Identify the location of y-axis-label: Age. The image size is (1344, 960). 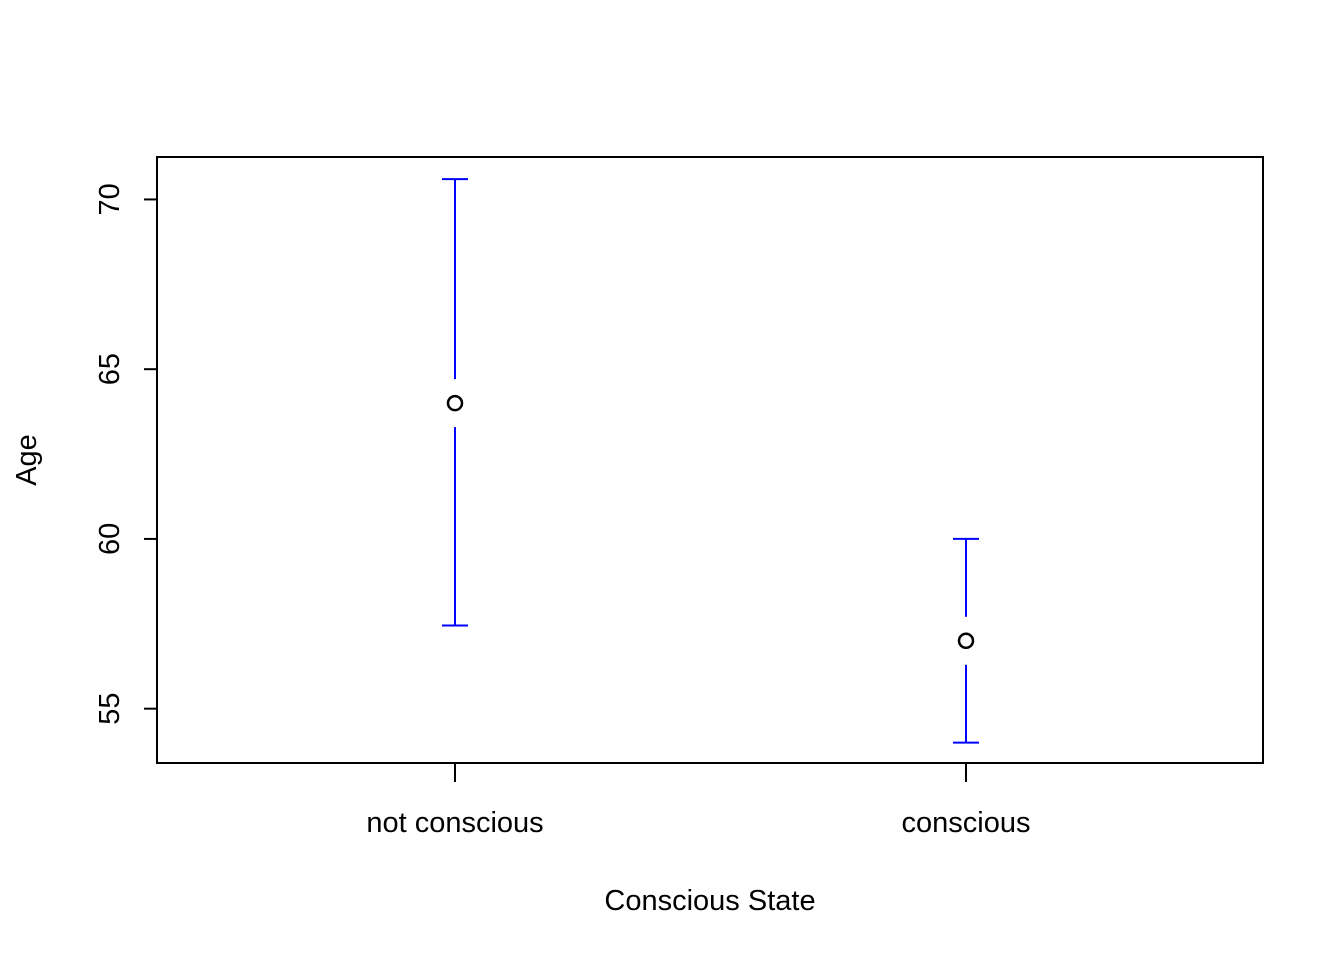
(27, 460).